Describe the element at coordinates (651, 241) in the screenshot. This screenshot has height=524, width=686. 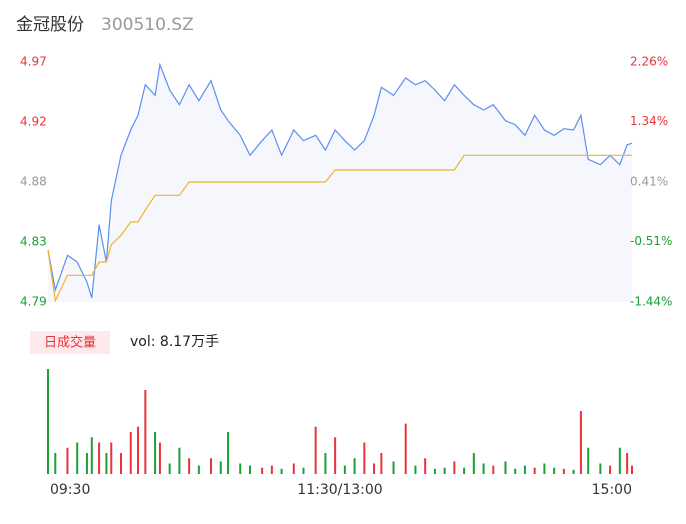
I see `y2-tick-label: -0.51%` at that location.